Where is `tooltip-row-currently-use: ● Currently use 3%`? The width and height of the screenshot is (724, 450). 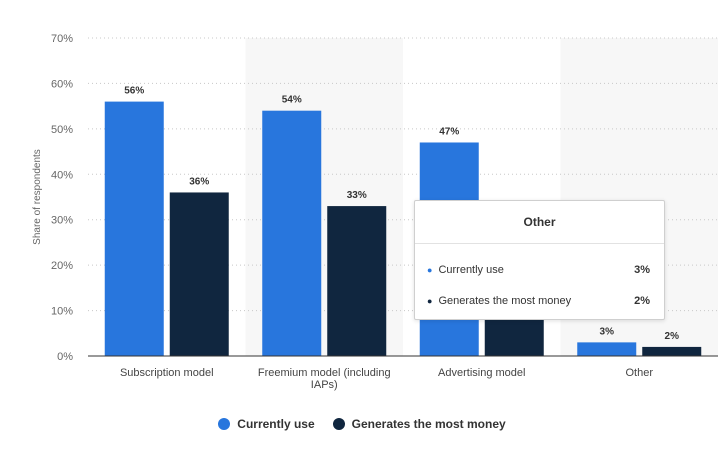
tooltip-row-currently-use: ● Currently use 3% is located at coordinates (538, 270).